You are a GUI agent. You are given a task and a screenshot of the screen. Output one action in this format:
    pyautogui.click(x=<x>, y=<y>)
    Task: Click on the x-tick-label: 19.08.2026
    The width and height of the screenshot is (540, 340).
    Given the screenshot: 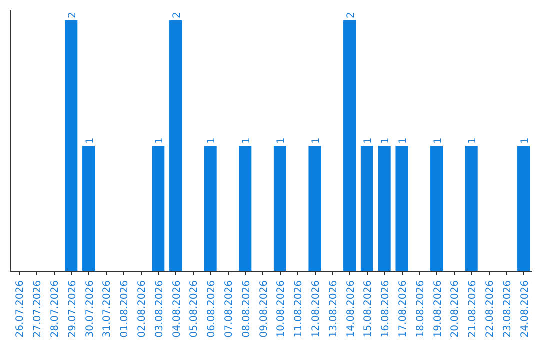 What is the action you would take?
    pyautogui.click(x=438, y=309)
    